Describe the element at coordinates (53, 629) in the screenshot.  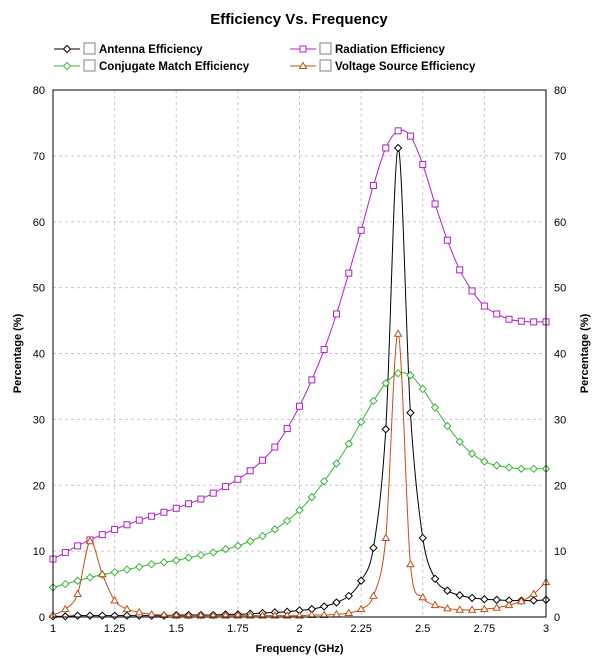
I see `x-tick-label: 1` at that location.